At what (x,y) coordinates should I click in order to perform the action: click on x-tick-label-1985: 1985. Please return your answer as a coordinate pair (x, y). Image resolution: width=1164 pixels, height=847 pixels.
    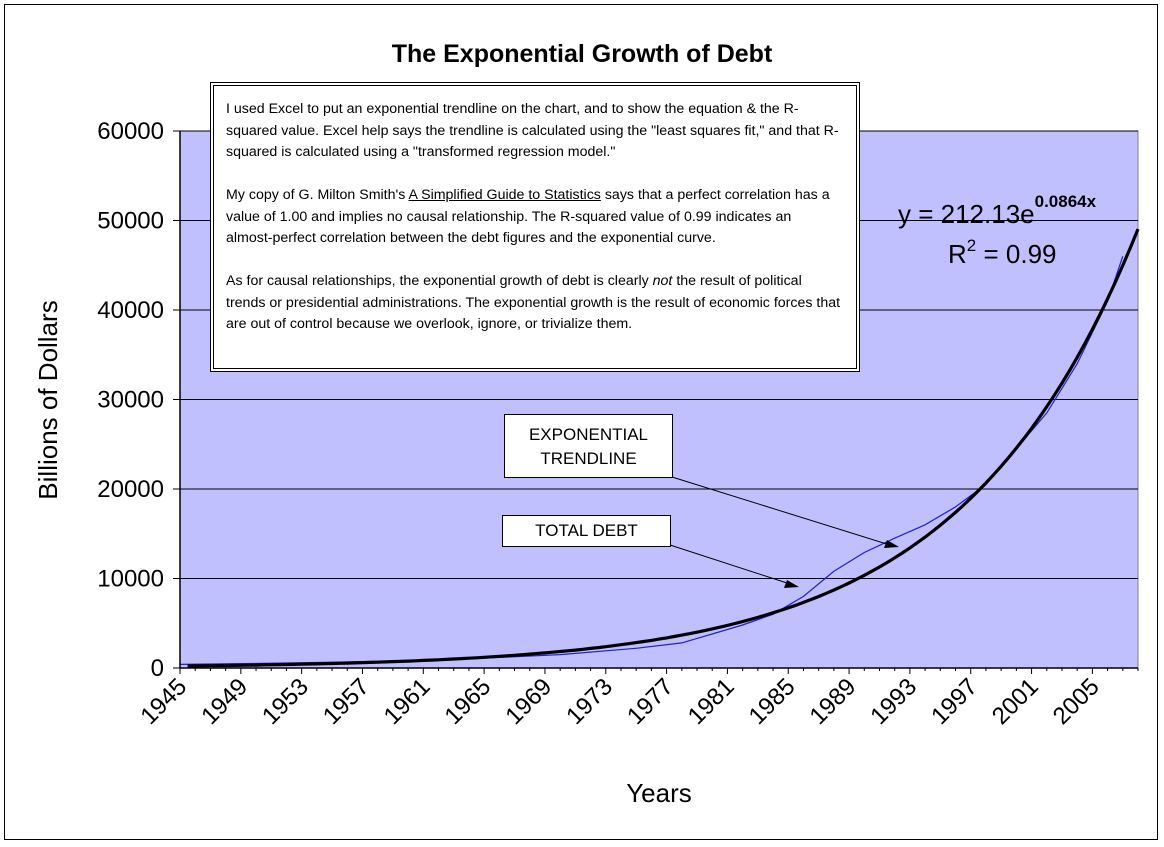
    Looking at the image, I should click on (772, 701).